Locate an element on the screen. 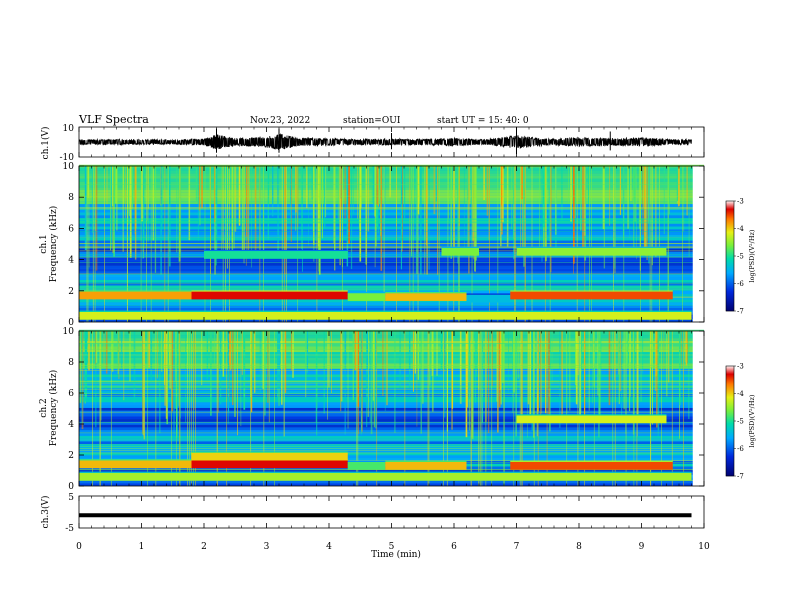 Image resolution: width=792 pixels, height=612 pixels. ch1-ytick-top: 10 is located at coordinates (69, 129).